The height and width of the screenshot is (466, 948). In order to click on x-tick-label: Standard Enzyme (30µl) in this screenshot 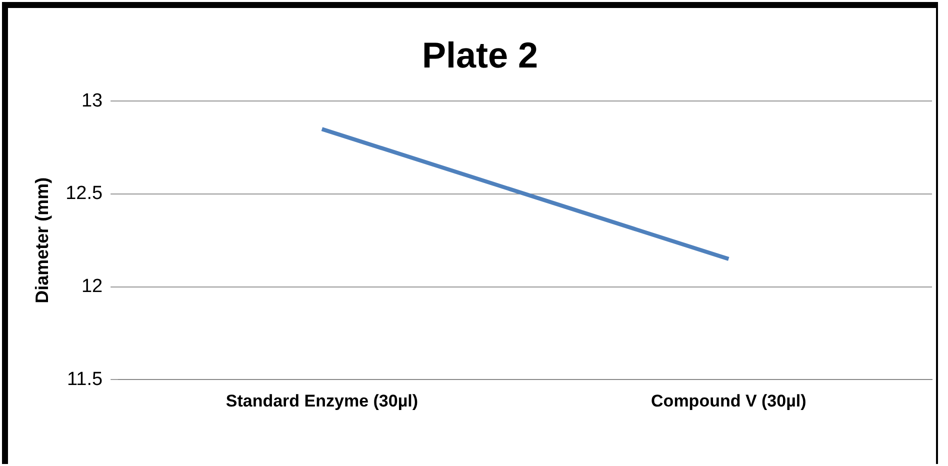, I will do `click(322, 400)`.